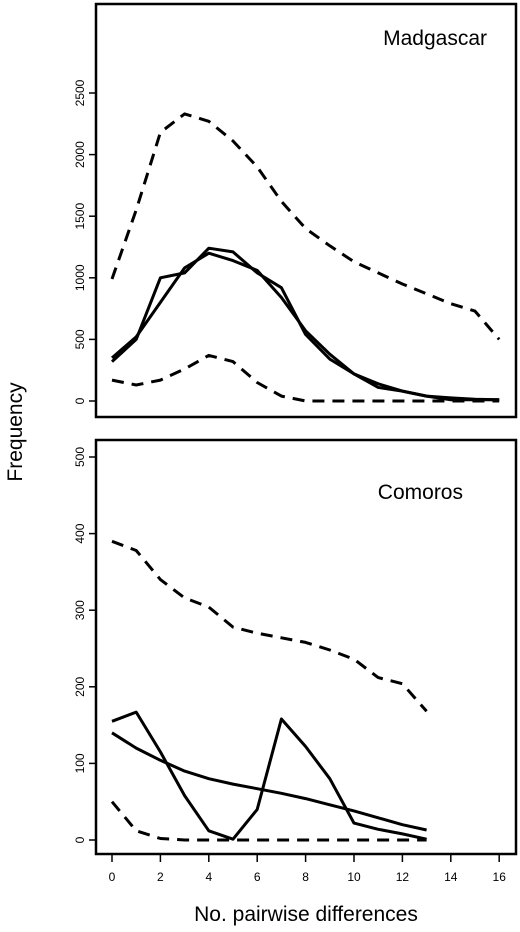  I want to click on y-axis-title: Frequency, so click(15, 432).